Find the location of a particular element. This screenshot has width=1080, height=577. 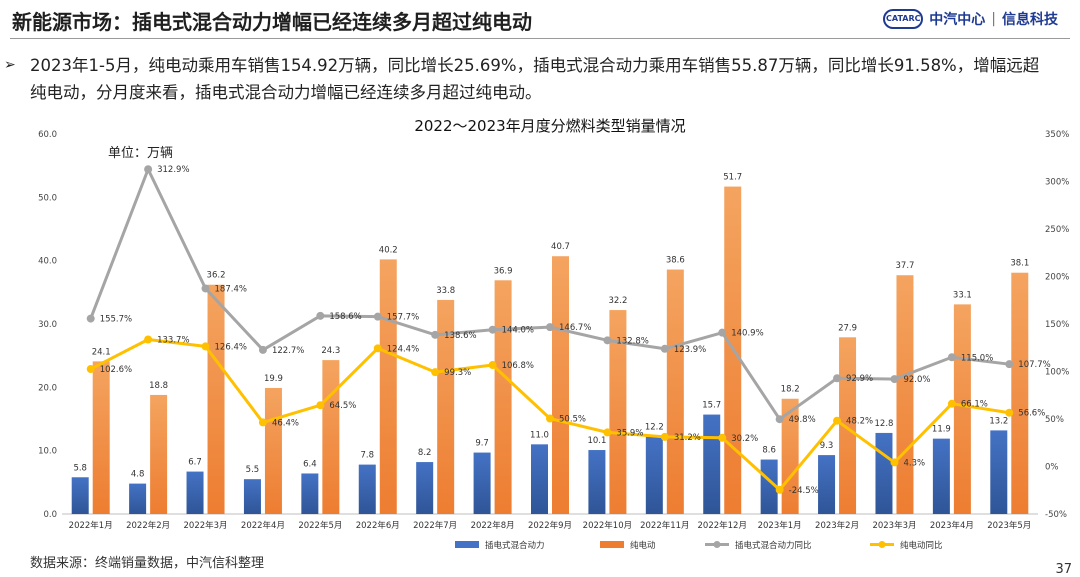

header-divider is located at coordinates (540, 38).